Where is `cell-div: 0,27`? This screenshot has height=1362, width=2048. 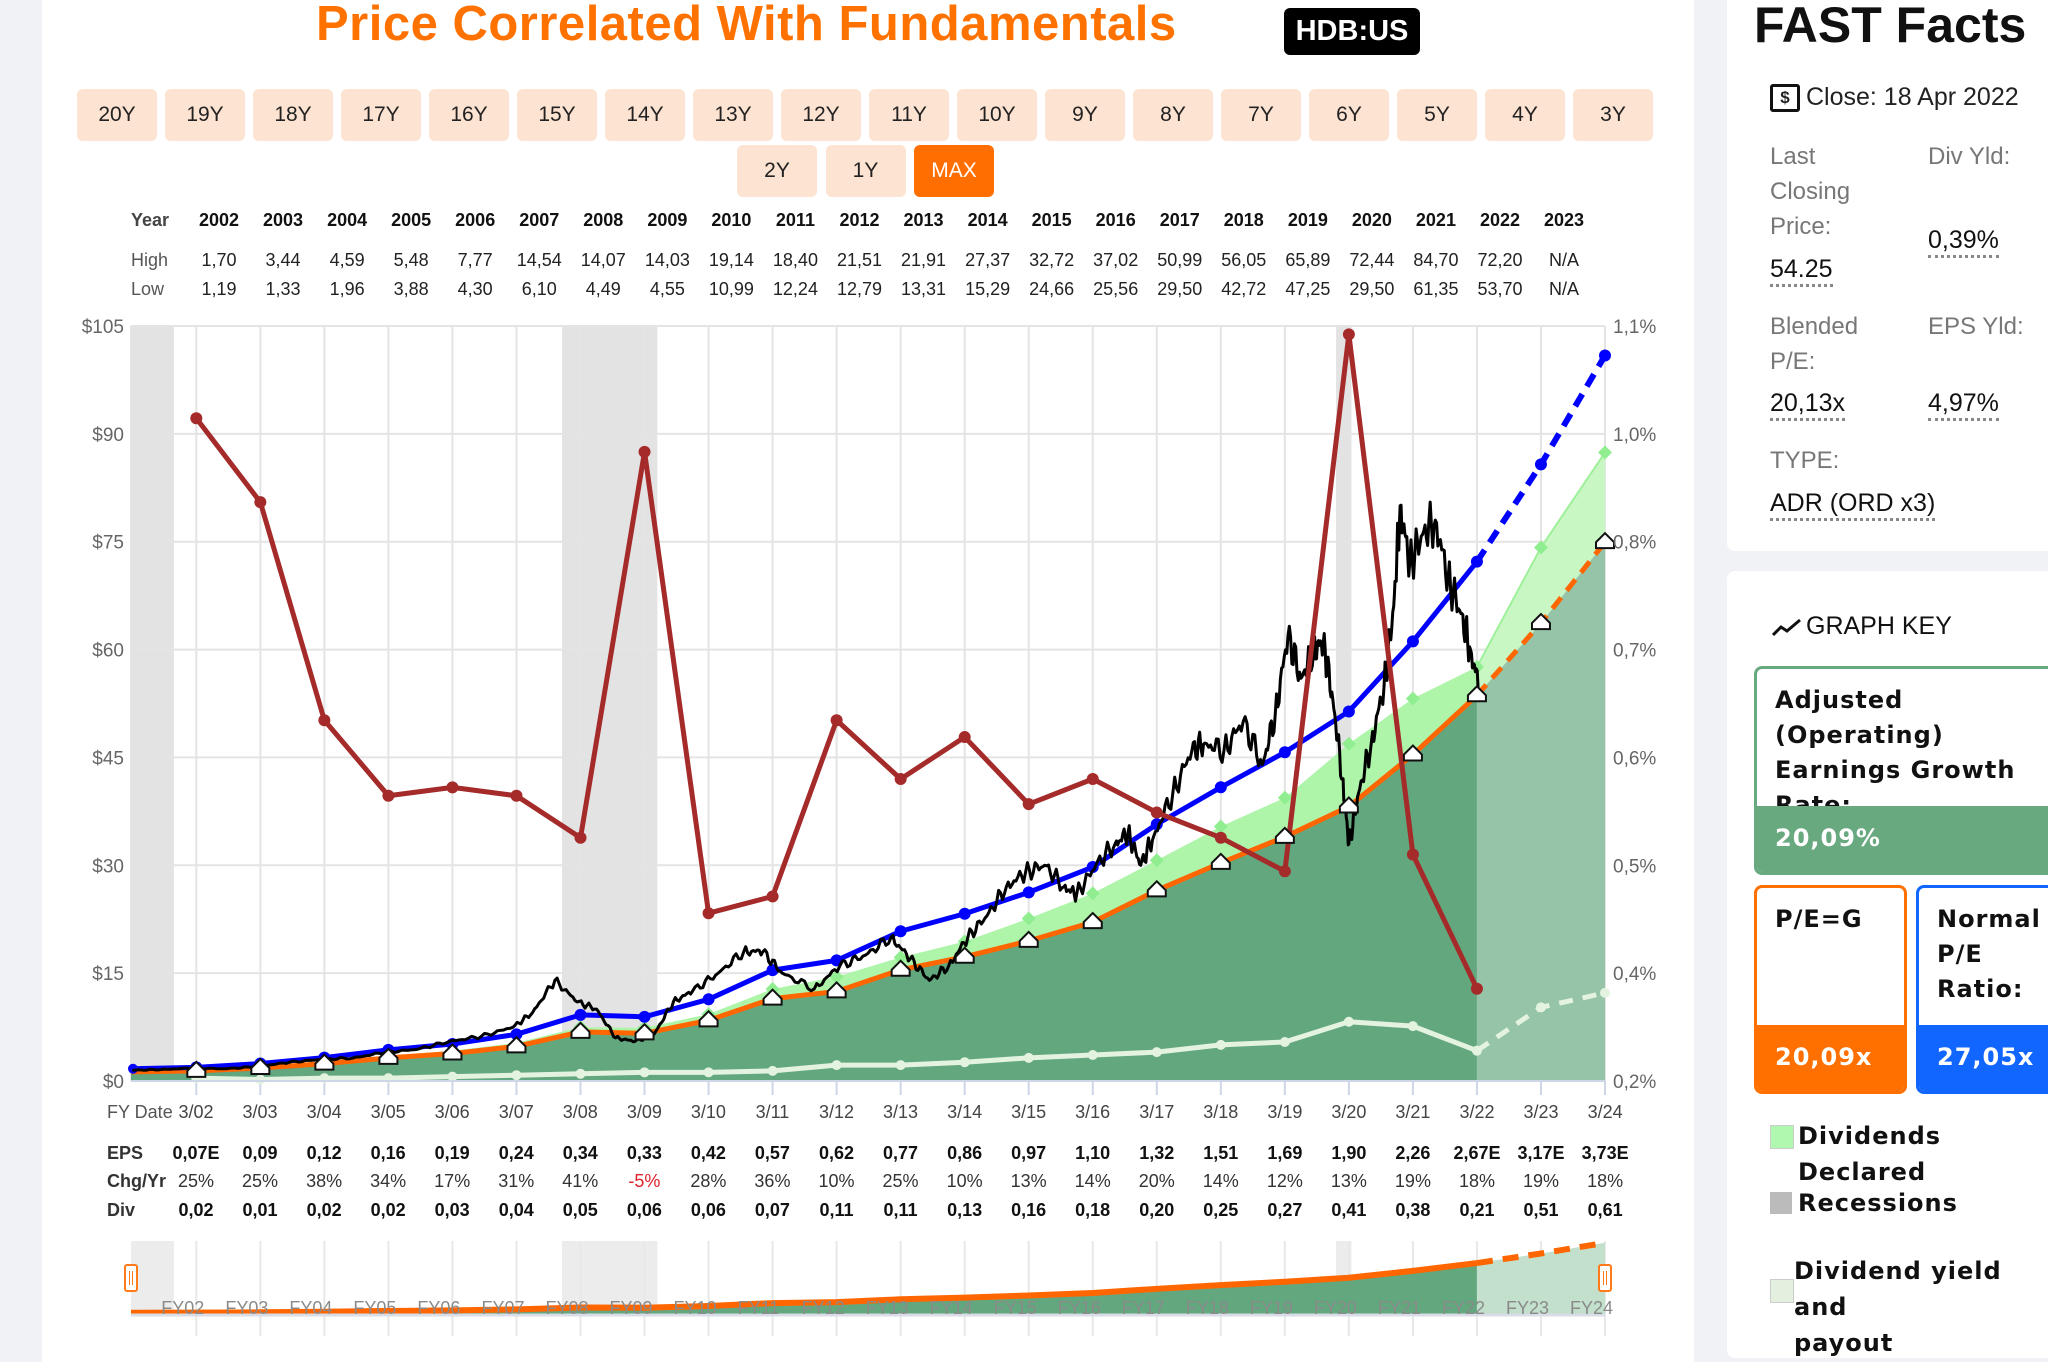 cell-div: 0,27 is located at coordinates (1285, 1210).